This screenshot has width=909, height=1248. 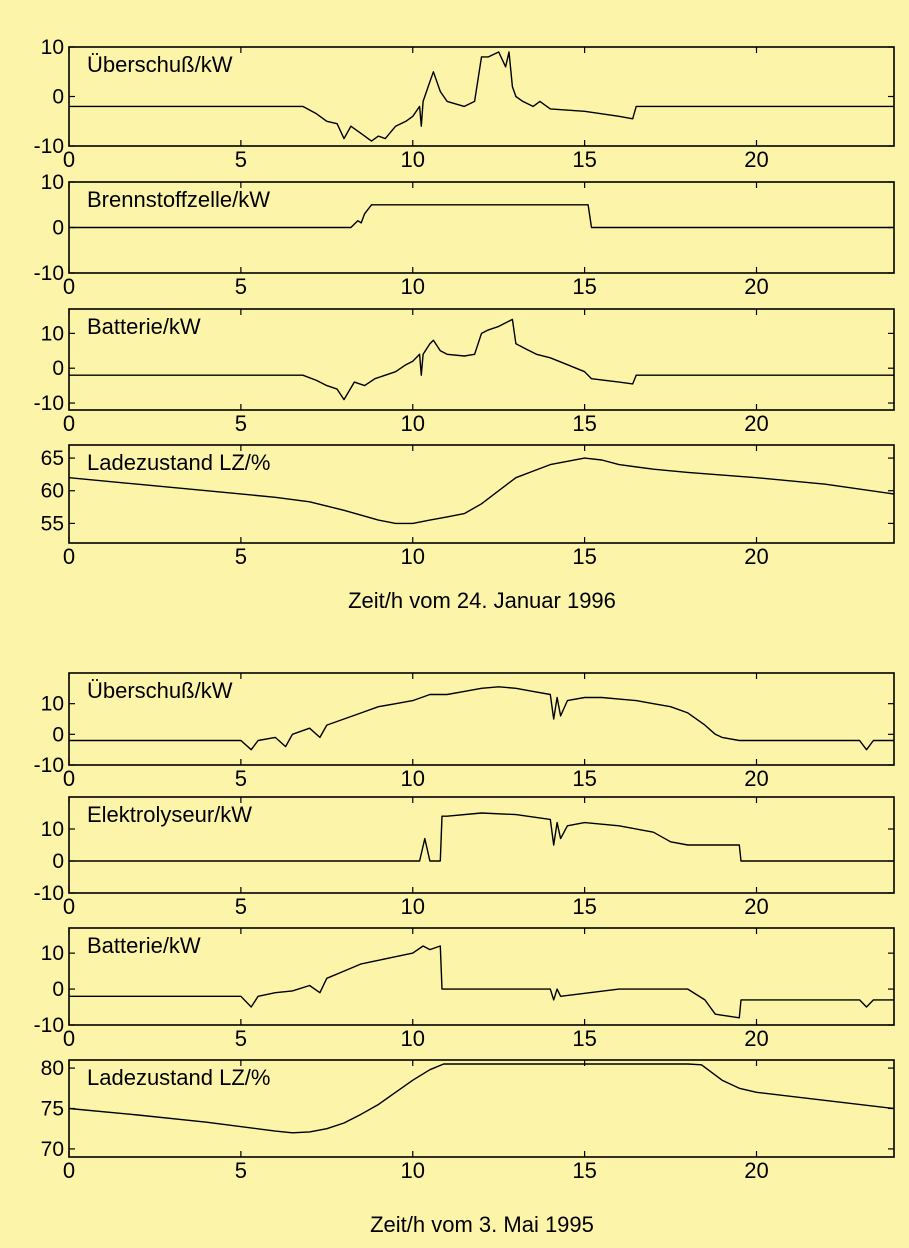 I want to click on series-line-may_battery, so click(x=481, y=982).